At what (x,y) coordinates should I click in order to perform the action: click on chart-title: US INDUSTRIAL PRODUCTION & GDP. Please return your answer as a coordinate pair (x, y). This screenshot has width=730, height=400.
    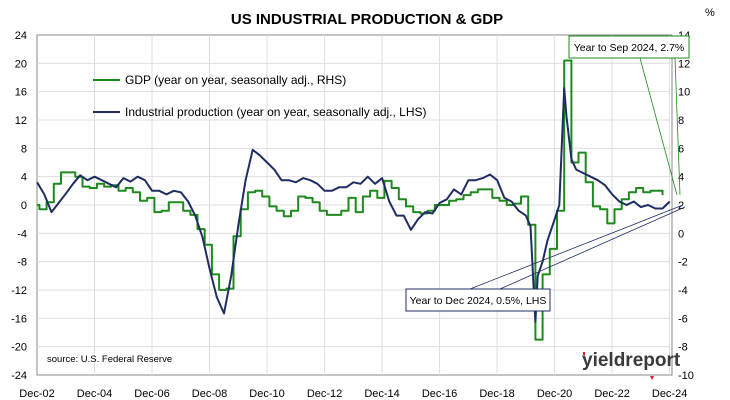
    Looking at the image, I should click on (367, 19).